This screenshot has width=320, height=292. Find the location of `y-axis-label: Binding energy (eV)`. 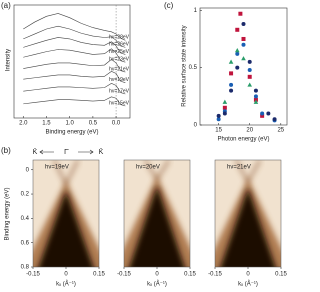

y-axis-label: Binding energy (eV) is located at coordinates (8, 213).